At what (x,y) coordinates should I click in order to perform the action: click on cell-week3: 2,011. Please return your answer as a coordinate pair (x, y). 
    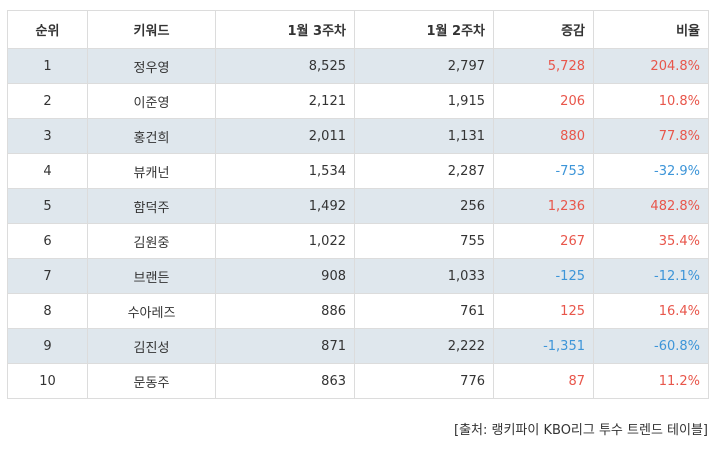
    Looking at the image, I should click on (285, 136).